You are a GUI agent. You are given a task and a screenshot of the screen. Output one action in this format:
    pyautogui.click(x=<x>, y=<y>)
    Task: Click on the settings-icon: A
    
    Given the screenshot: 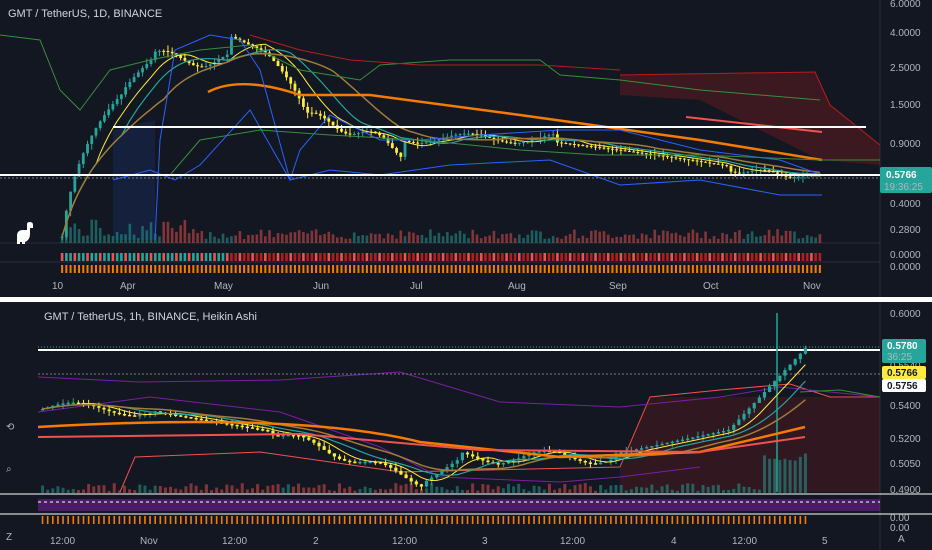 What is the action you would take?
    pyautogui.click(x=901, y=539)
    